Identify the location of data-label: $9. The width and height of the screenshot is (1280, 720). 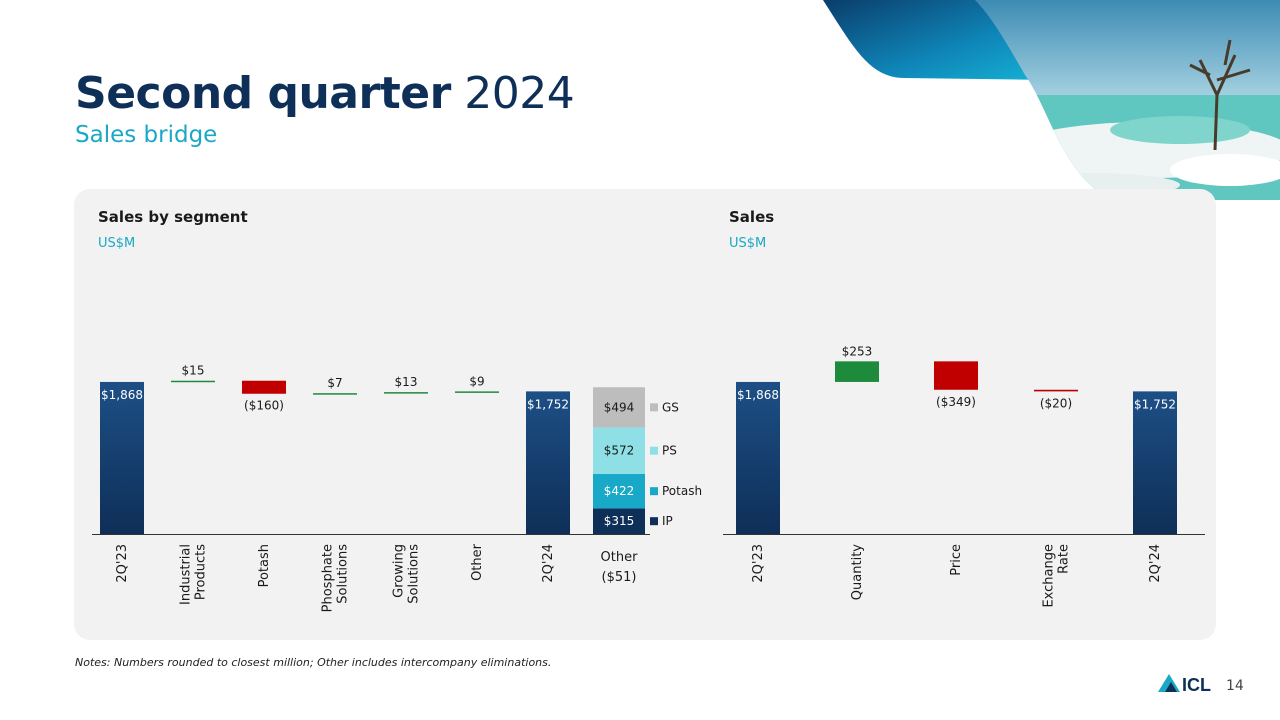
(476, 381).